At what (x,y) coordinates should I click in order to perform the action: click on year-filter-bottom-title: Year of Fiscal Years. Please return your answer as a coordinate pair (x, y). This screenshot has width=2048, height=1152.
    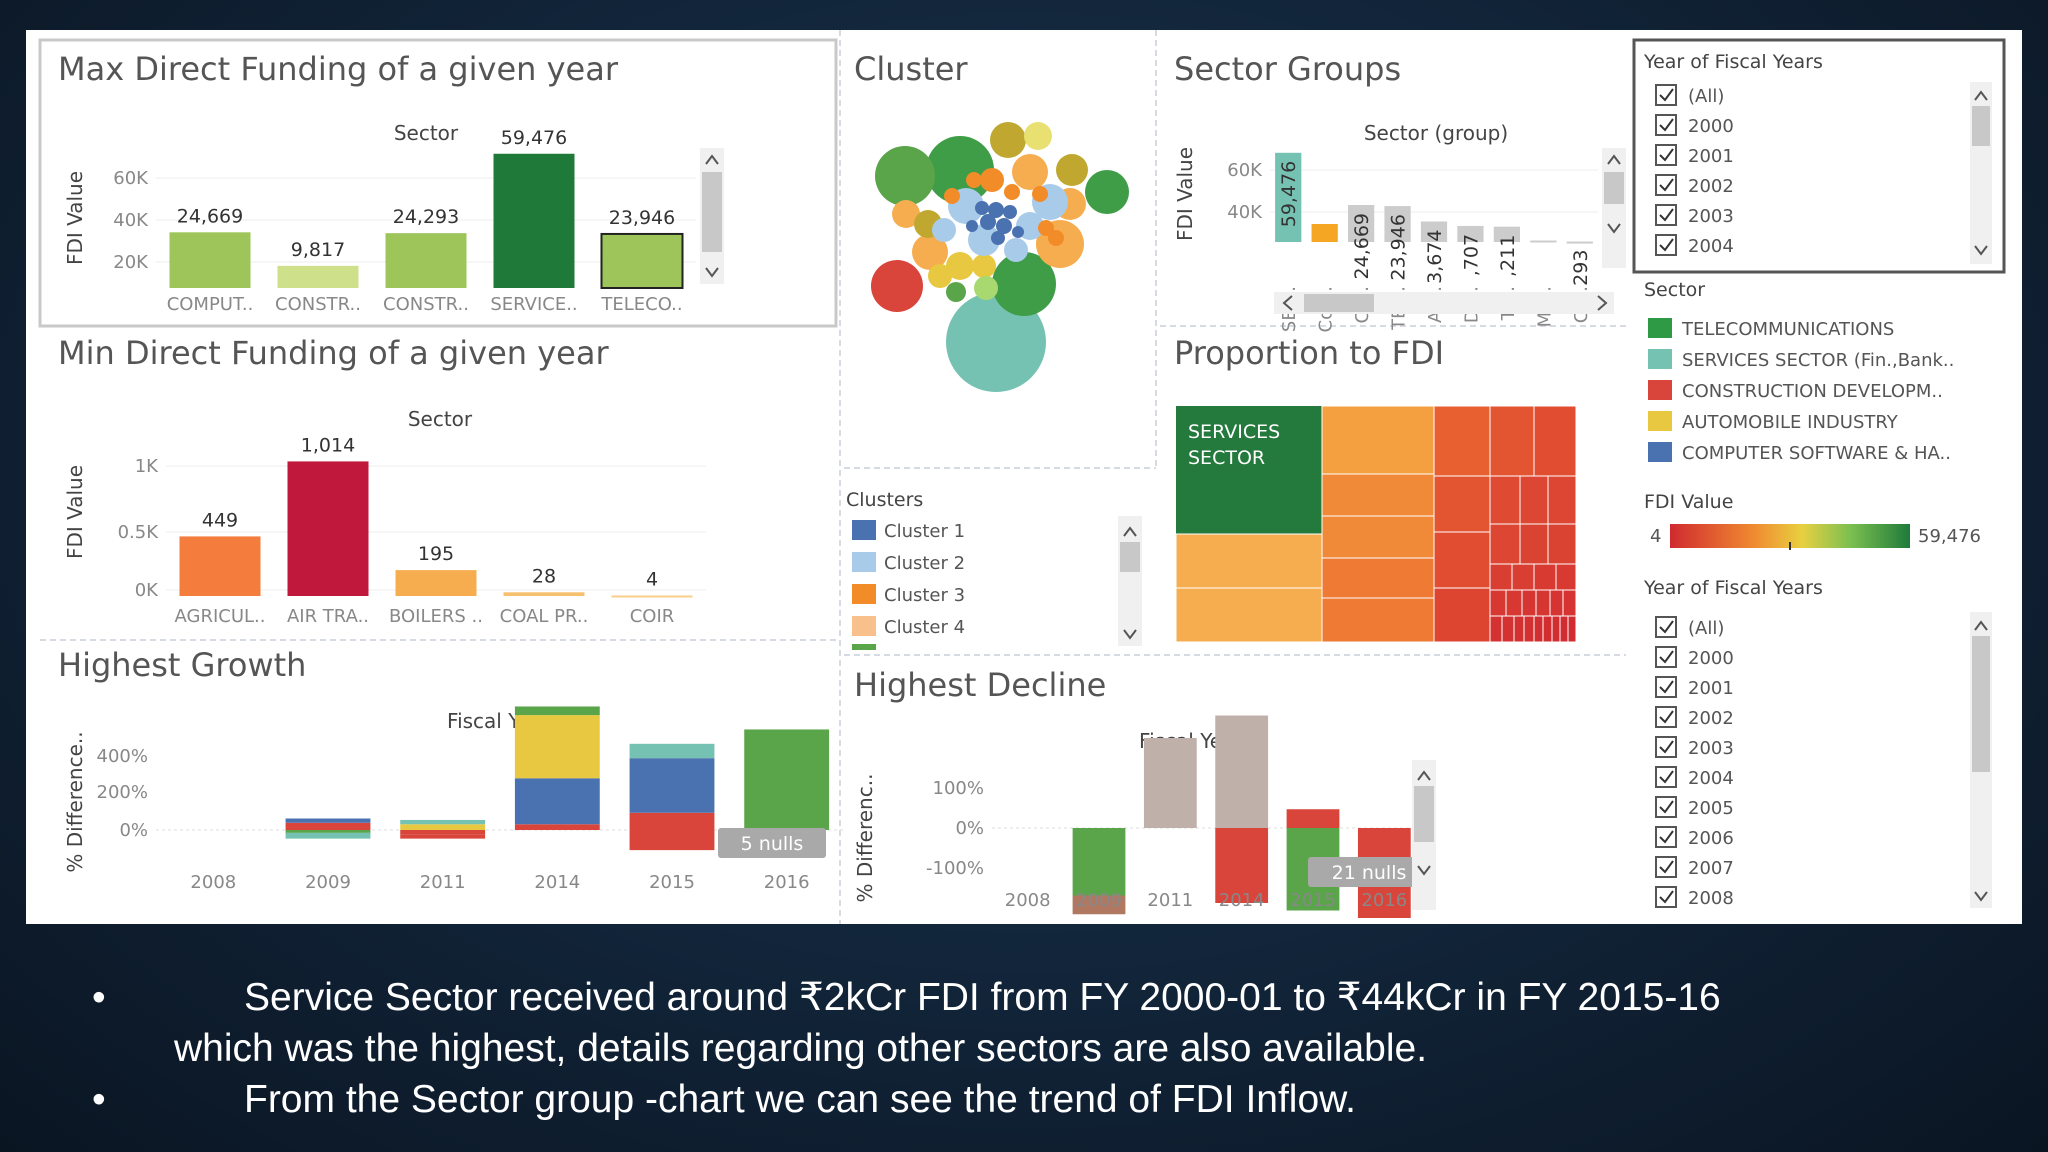
    Looking at the image, I should click on (1733, 588).